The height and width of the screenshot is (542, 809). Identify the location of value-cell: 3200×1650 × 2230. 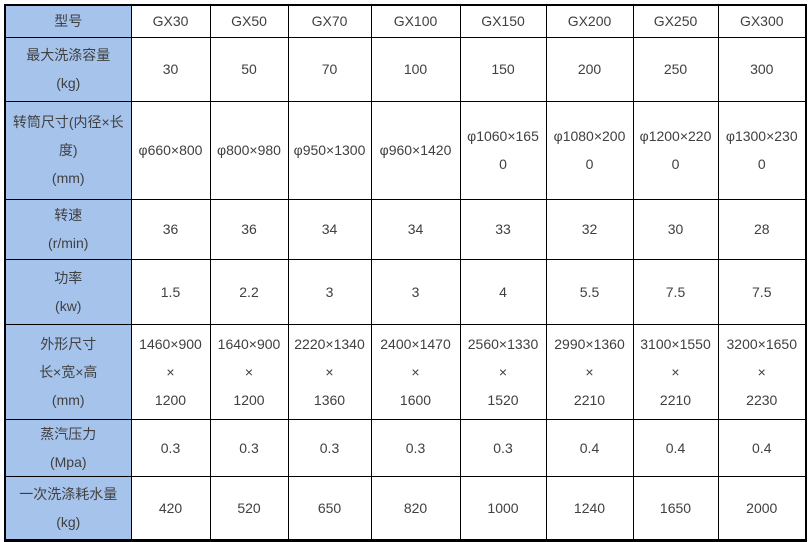
(762, 371).